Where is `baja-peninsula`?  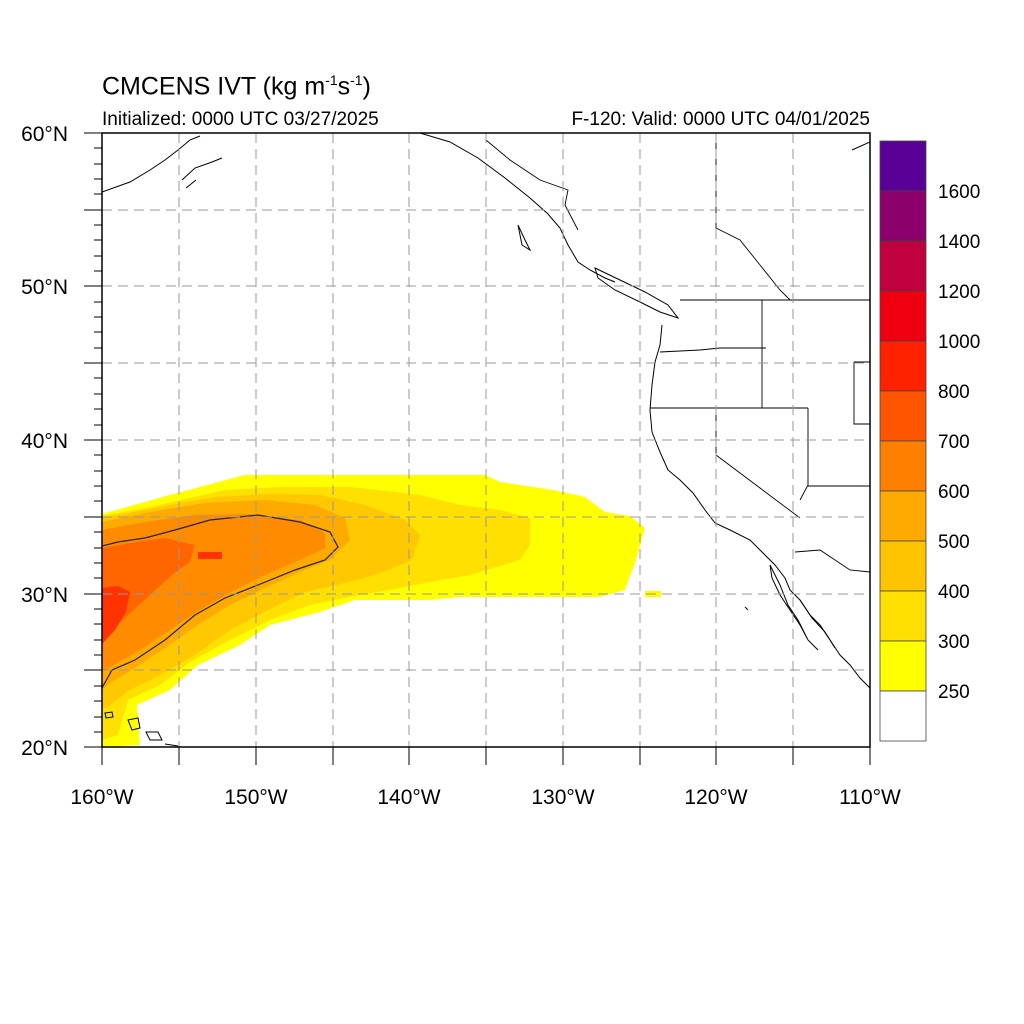 baja-peninsula is located at coordinates (794, 607).